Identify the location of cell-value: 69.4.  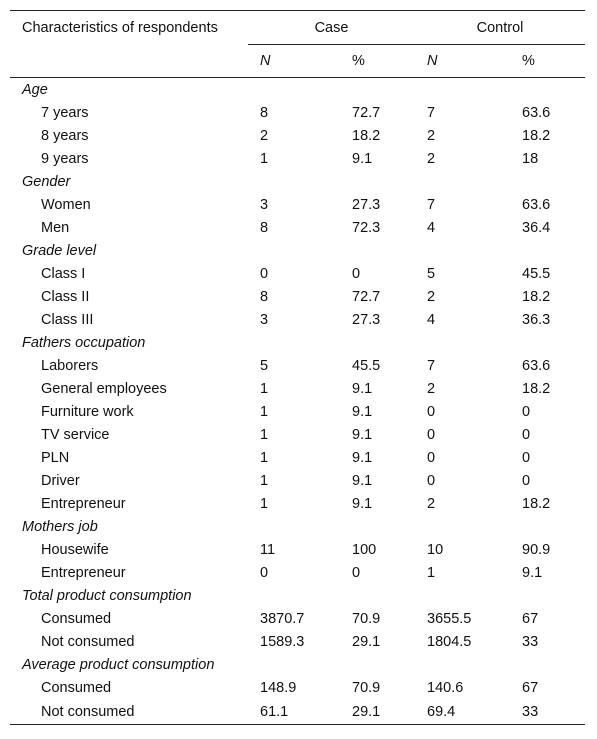
(463, 712).